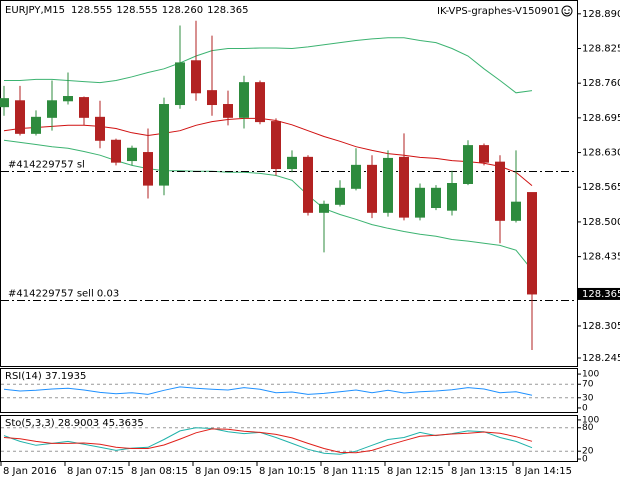 The width and height of the screenshot is (620, 480). I want to click on stochastic-panel, so click(289, 438).